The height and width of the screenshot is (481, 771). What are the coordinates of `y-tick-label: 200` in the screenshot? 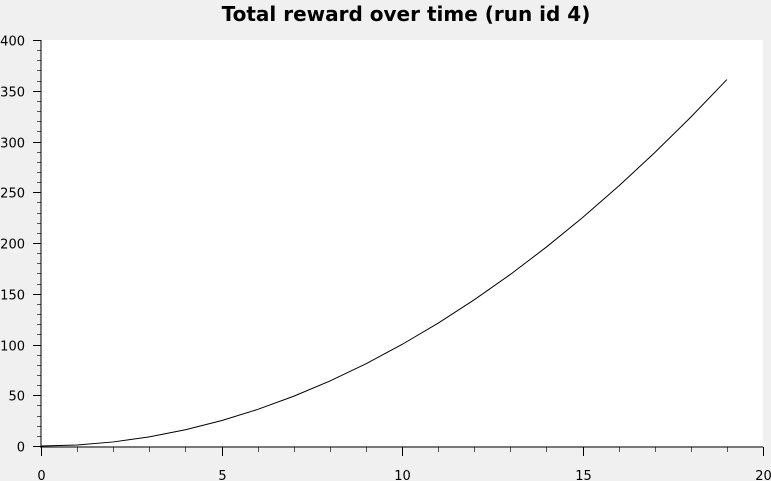 It's located at (12, 245).